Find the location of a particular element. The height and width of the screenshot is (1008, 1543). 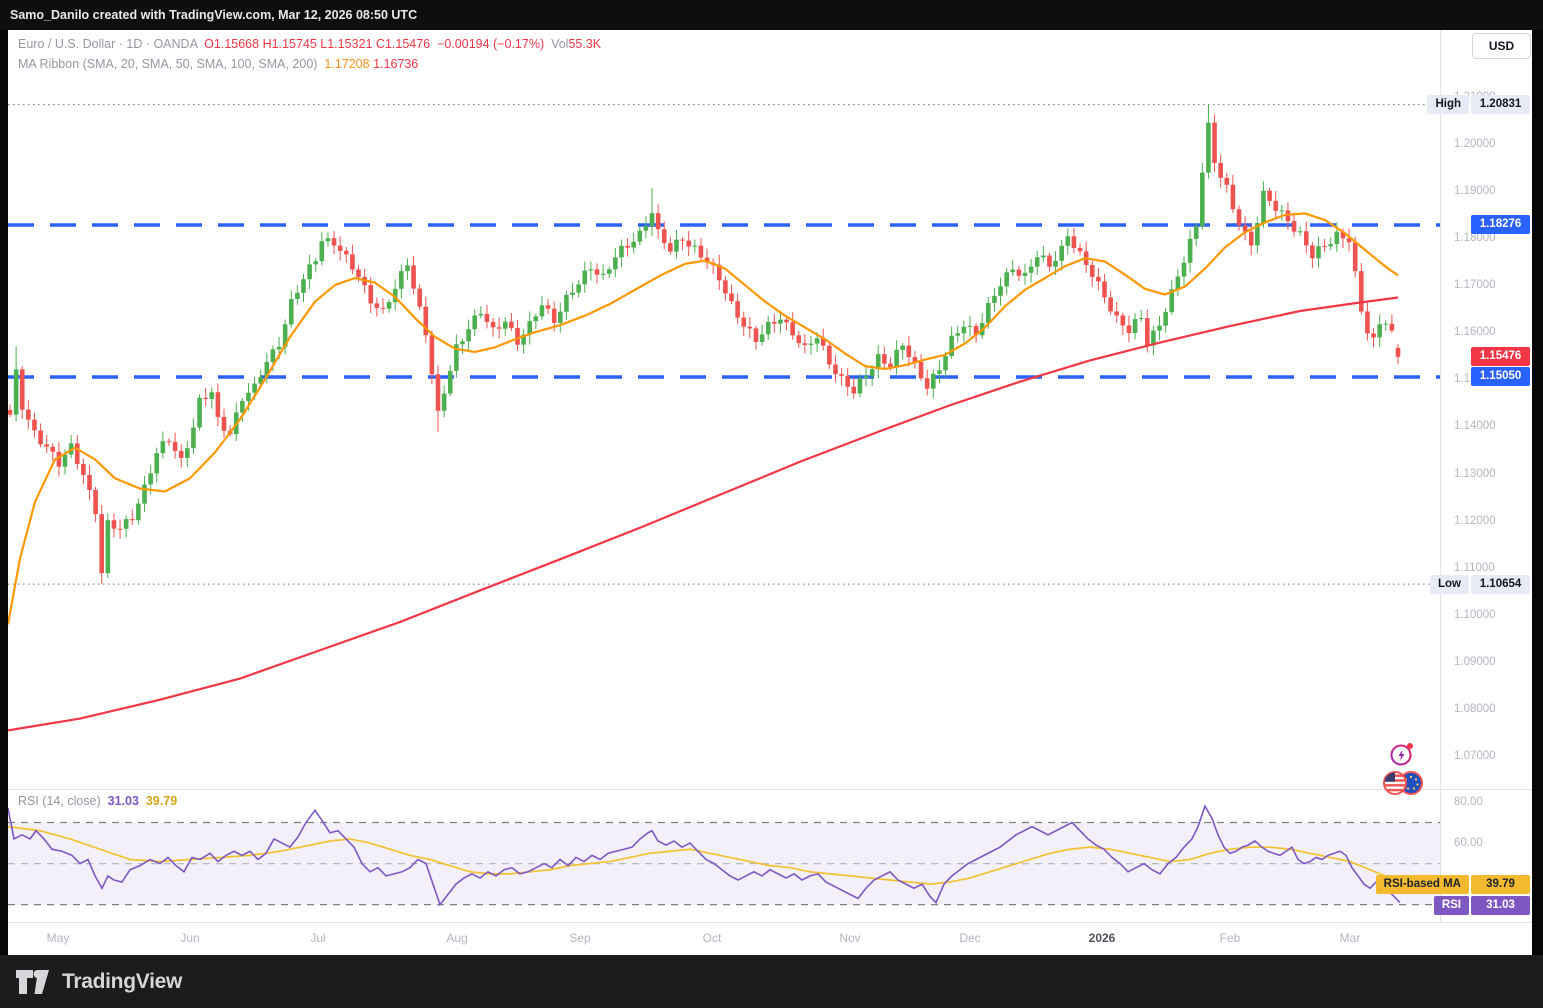

time-axis: May Jun Jul Aug Sep Oct Nov Dec 2026 Feb Mar is located at coordinates (724, 939).